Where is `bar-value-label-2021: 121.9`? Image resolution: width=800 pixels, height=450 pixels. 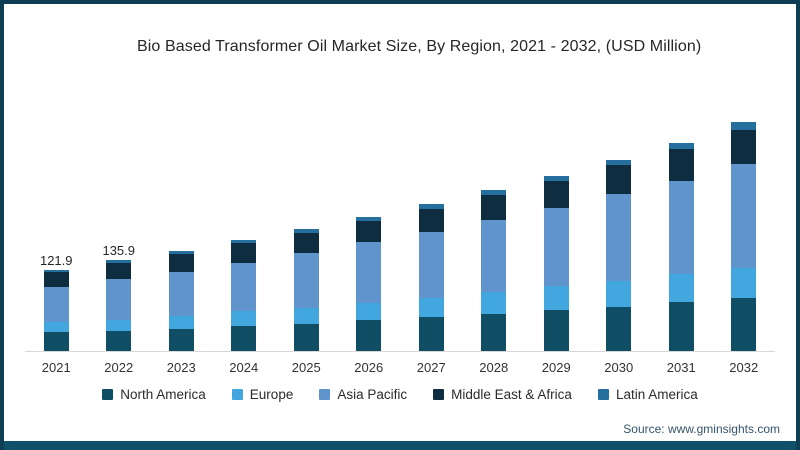
bar-value-label-2021: 121.9 is located at coordinates (56, 260).